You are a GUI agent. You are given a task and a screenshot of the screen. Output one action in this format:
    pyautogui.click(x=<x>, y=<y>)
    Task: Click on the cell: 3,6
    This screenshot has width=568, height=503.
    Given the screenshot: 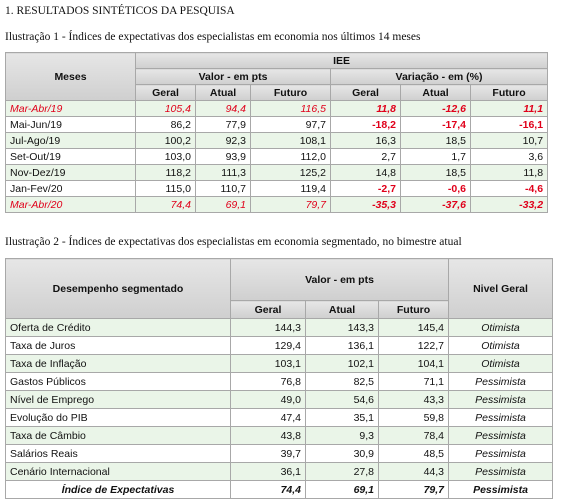 What is the action you would take?
    pyautogui.click(x=509, y=156)
    